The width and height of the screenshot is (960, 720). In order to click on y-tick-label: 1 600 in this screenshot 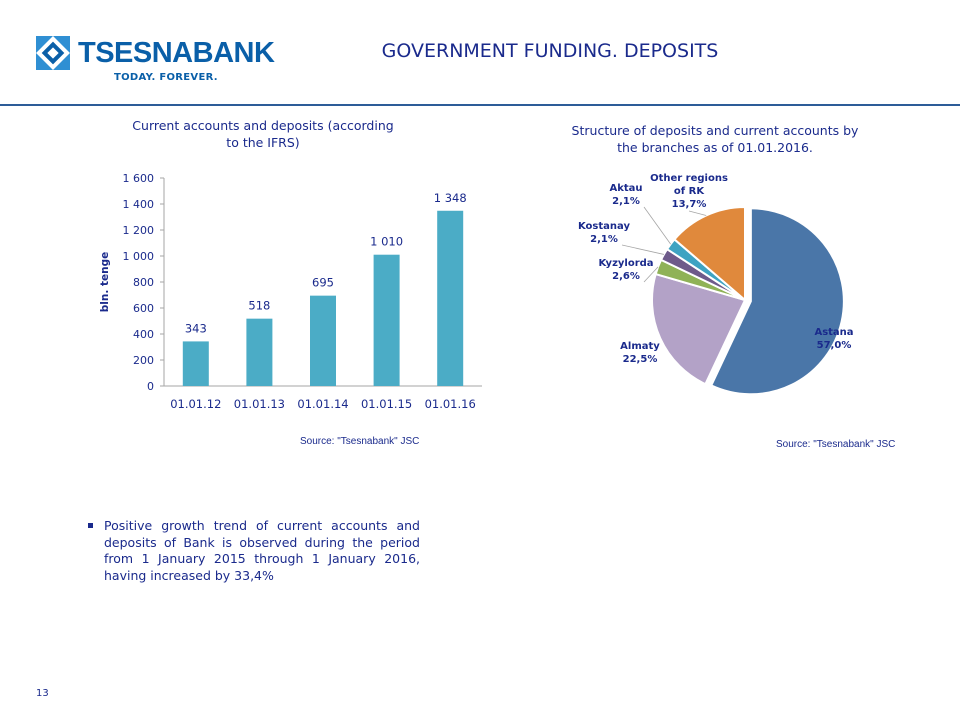, I will do `click(139, 178)`.